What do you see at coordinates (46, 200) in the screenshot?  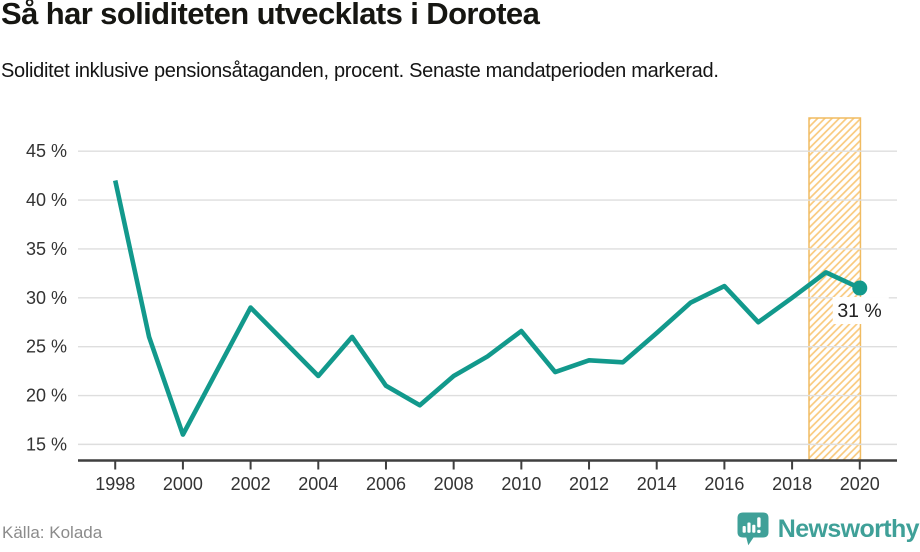 I see `y-tick-label-40: 40 %` at bounding box center [46, 200].